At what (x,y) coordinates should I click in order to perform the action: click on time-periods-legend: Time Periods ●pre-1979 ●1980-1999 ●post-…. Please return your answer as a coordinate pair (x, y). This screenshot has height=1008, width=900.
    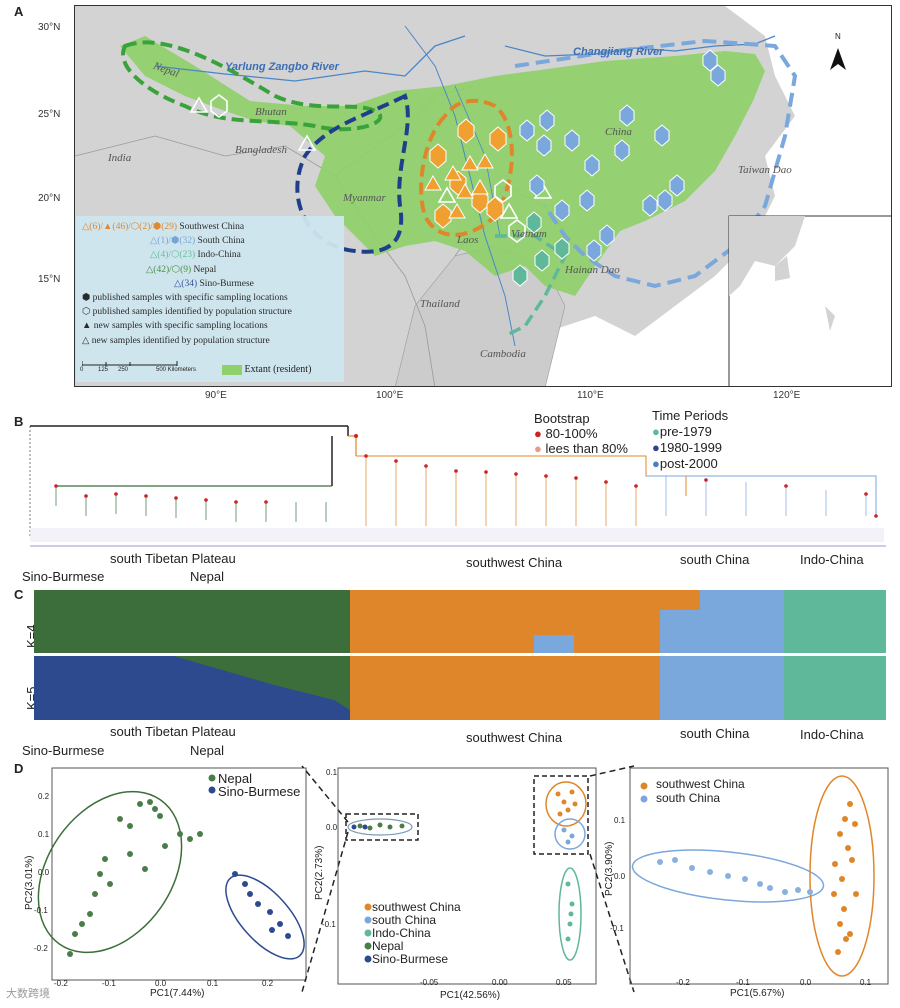
    Looking at the image, I should click on (690, 440).